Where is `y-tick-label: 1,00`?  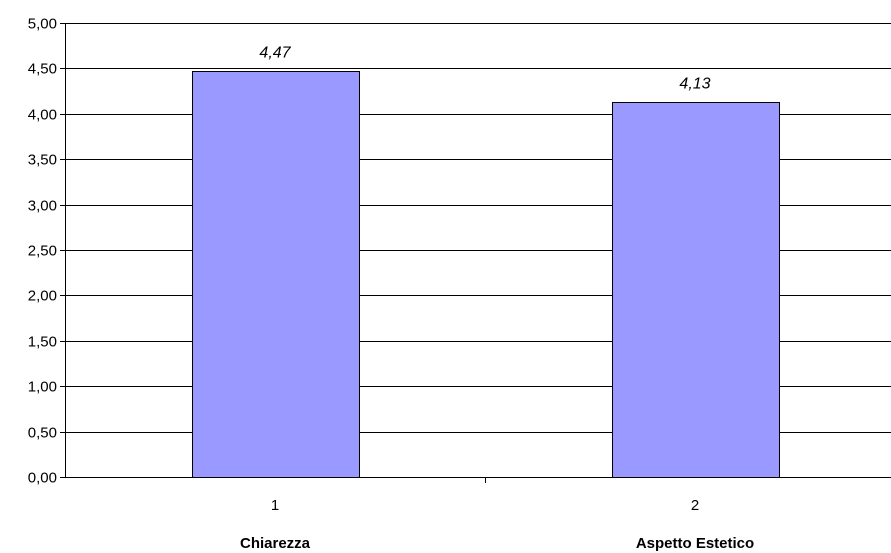
y-tick-label: 1,00 is located at coordinates (42, 387).